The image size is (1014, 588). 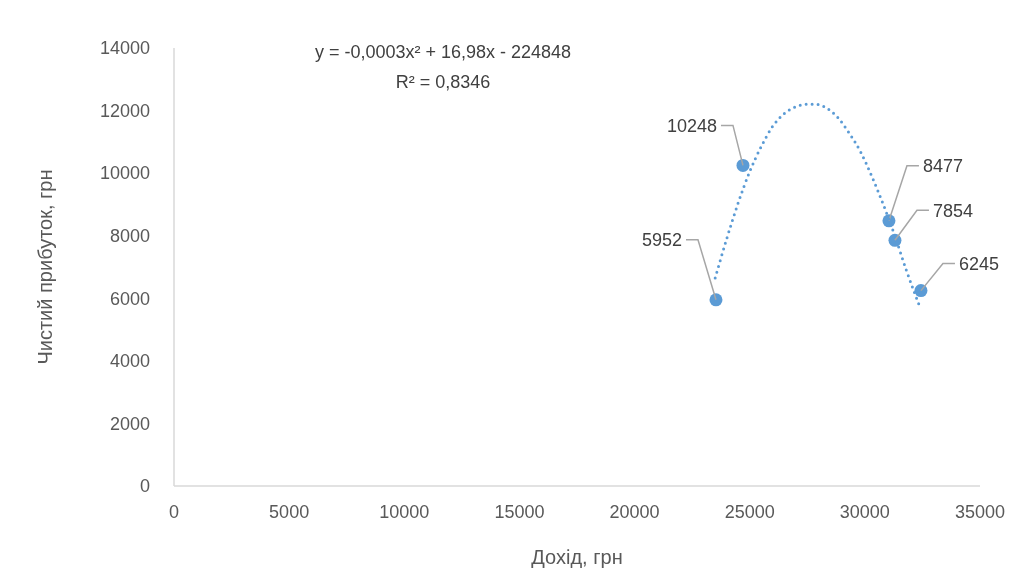 What do you see at coordinates (519, 512) in the screenshot?
I see `x-tick-label: 15000` at bounding box center [519, 512].